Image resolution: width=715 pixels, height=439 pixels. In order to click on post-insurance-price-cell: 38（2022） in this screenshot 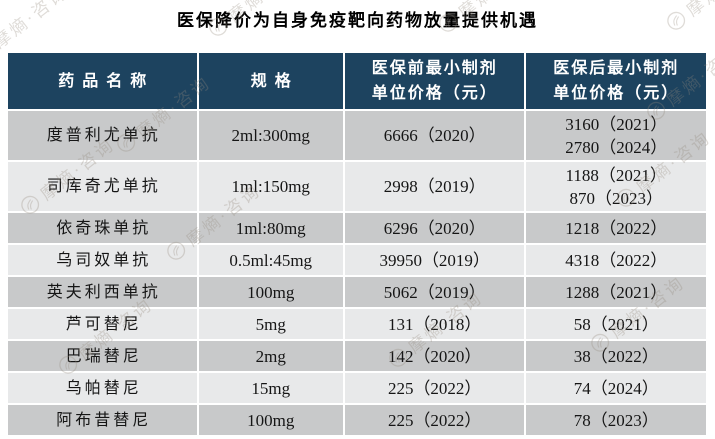, I will do `click(616, 356)`.